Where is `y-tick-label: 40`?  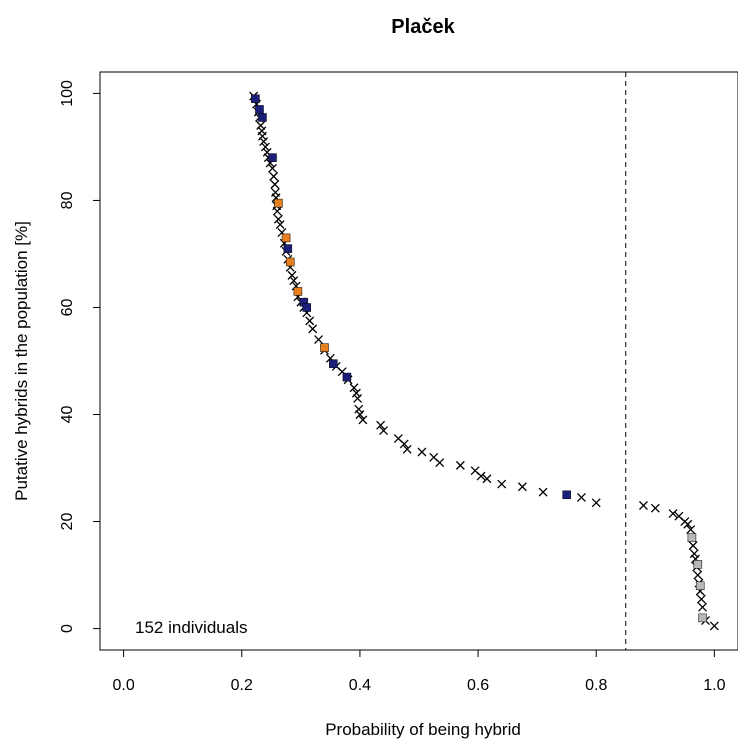
y-tick-label: 40 is located at coordinates (67, 415).